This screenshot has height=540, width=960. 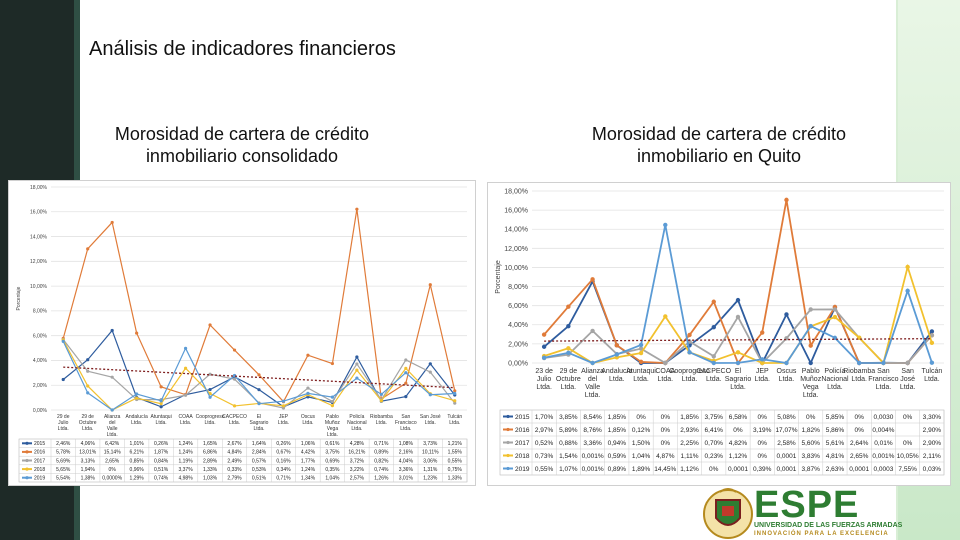 What do you see at coordinates (406, 423) in the screenshot?
I see `x-tick-label: San Francisco Ltda.` at bounding box center [406, 423].